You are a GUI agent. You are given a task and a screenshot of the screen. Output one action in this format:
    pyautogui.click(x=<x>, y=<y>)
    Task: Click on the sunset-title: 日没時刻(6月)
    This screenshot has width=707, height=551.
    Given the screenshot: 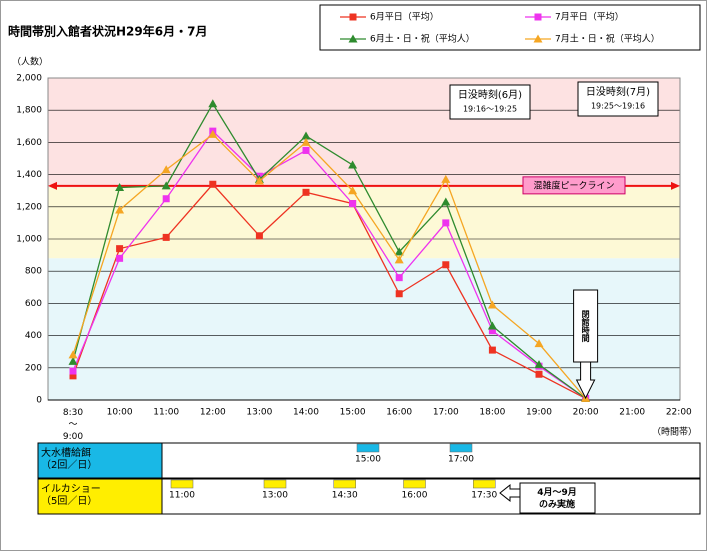 What is the action you would take?
    pyautogui.click(x=490, y=94)
    